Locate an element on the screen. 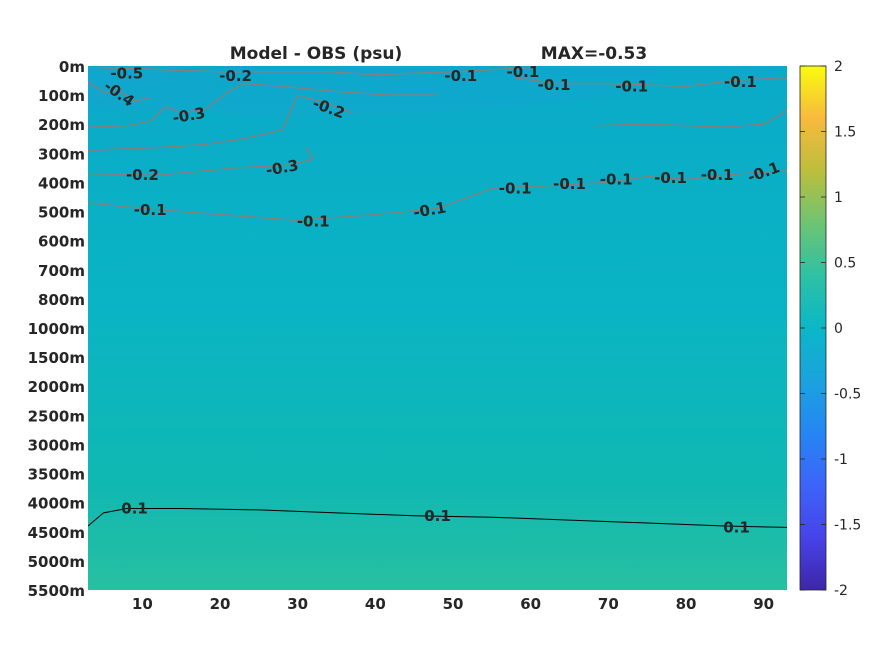  x-tick-label: 10 is located at coordinates (142, 604).